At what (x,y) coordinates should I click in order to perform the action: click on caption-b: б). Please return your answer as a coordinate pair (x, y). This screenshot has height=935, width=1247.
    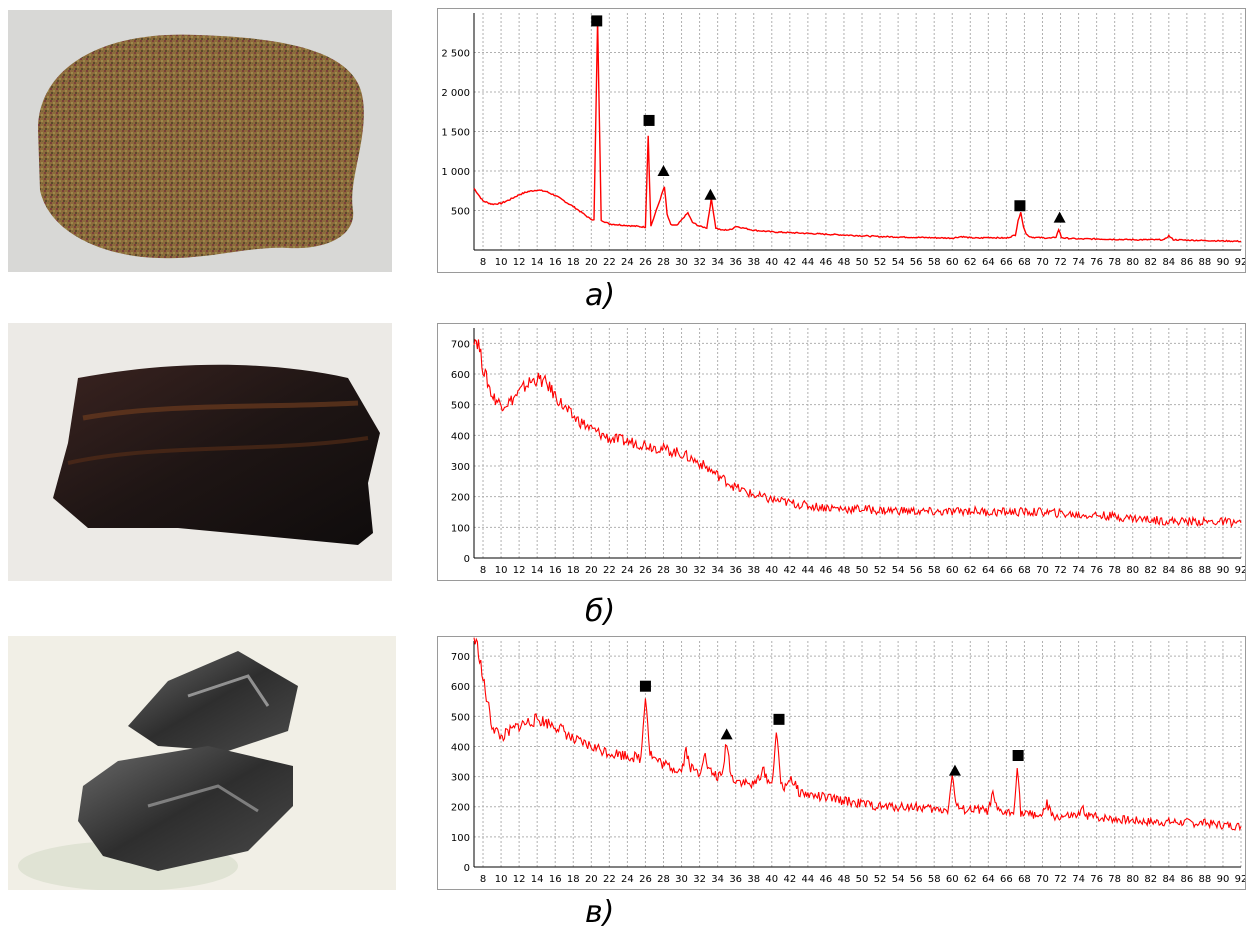
    Looking at the image, I should click on (600, 611).